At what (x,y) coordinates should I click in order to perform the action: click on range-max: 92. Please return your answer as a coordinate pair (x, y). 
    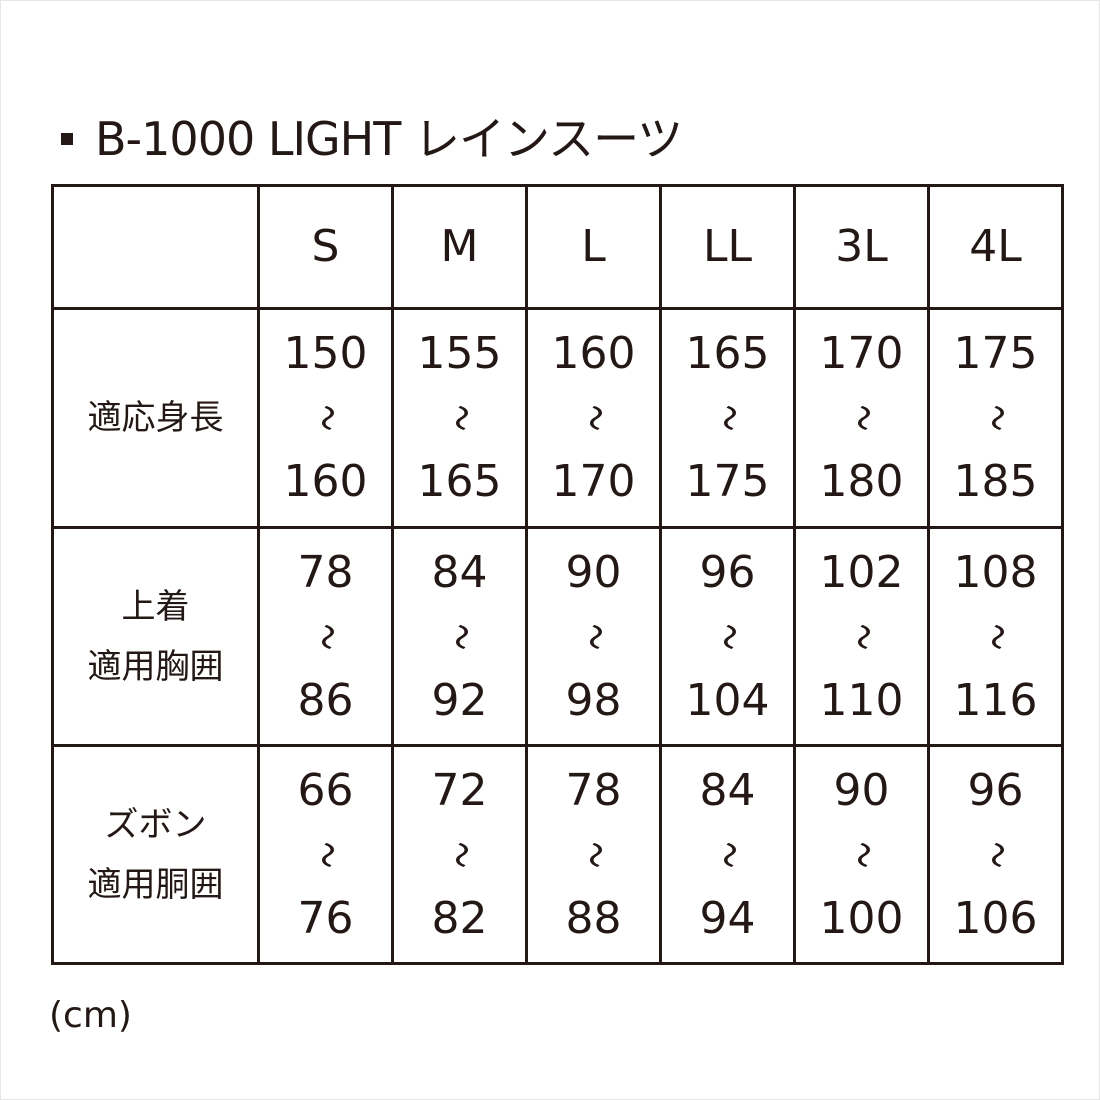
    Looking at the image, I should click on (459, 700).